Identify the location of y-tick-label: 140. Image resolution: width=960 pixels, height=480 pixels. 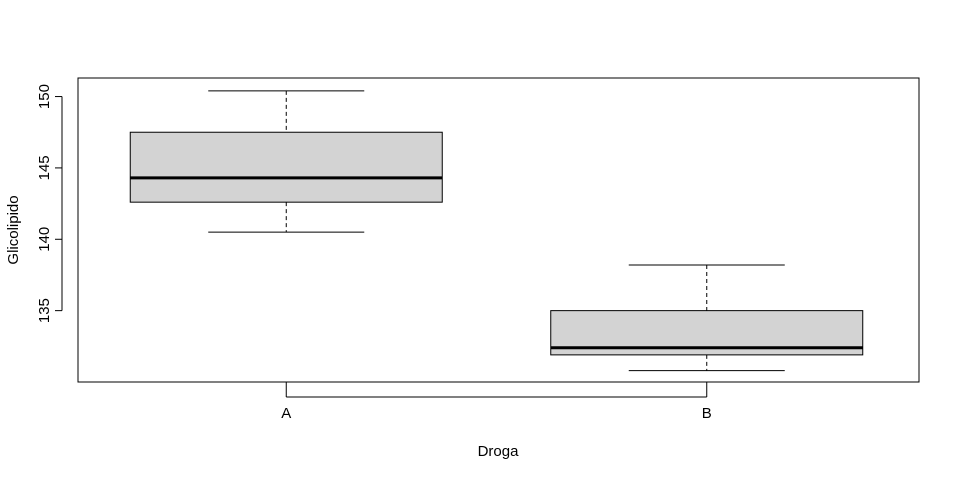
(44, 239).